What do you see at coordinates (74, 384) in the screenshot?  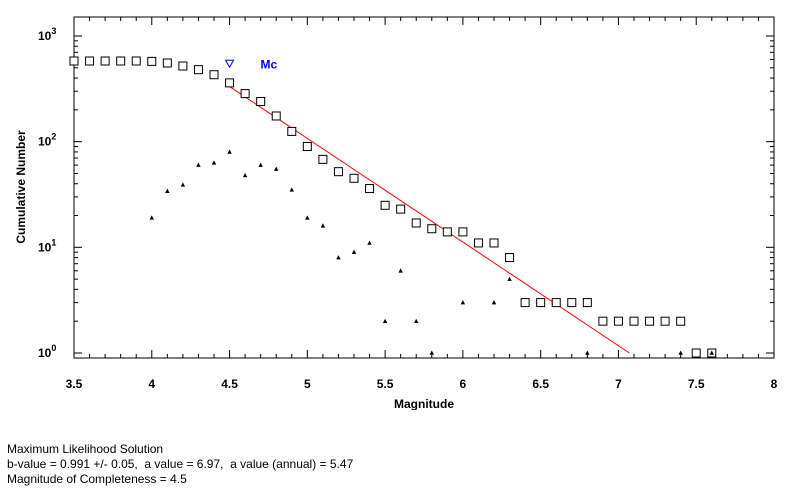 I see `x-tick-label: 3.5` at bounding box center [74, 384].